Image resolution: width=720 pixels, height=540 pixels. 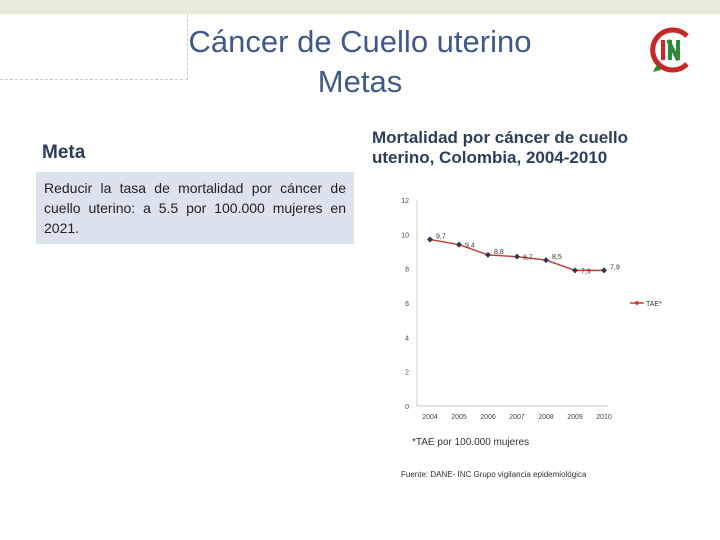 I want to click on slide-title: Cáncer de Cuello uterino Metas, so click(x=360, y=62).